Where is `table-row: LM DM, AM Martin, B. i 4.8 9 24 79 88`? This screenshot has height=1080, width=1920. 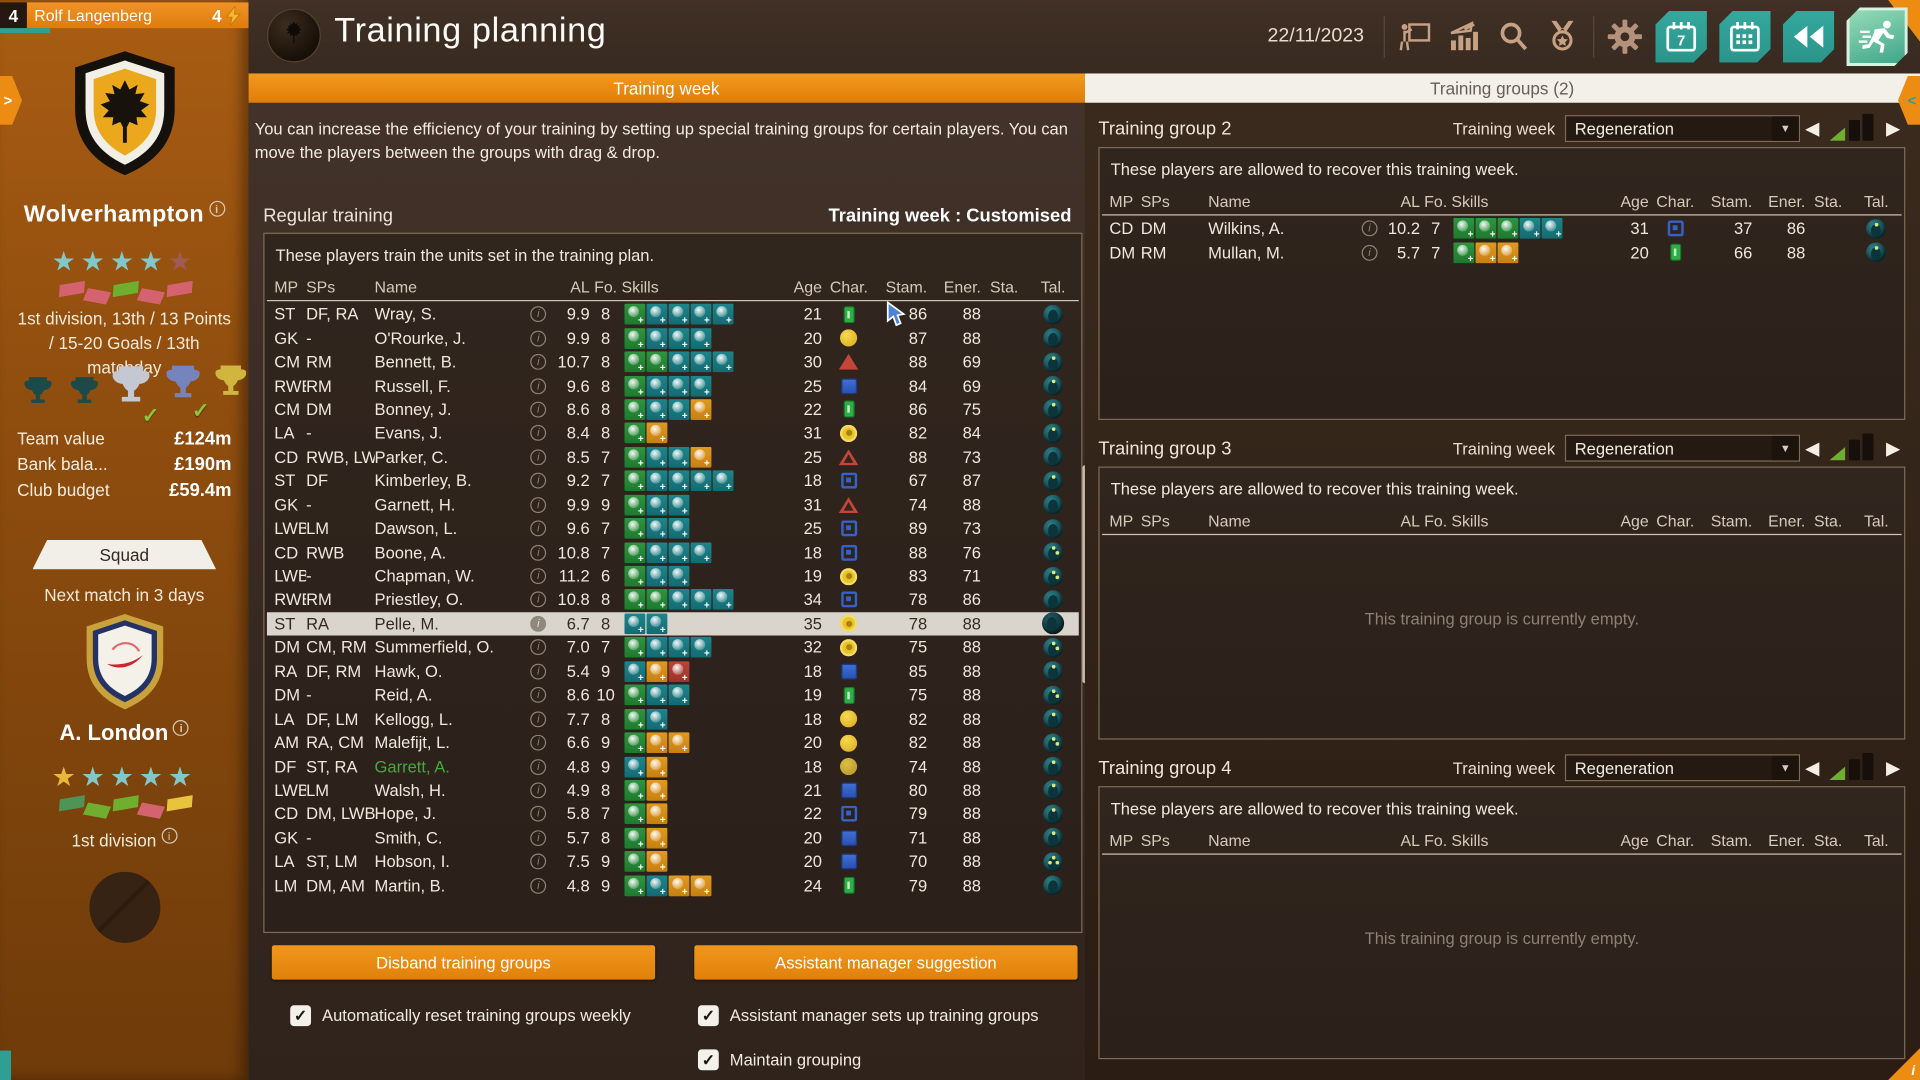
table-row: LM DM, AM Martin, B. i 4.8 9 24 79 88 is located at coordinates (673, 886).